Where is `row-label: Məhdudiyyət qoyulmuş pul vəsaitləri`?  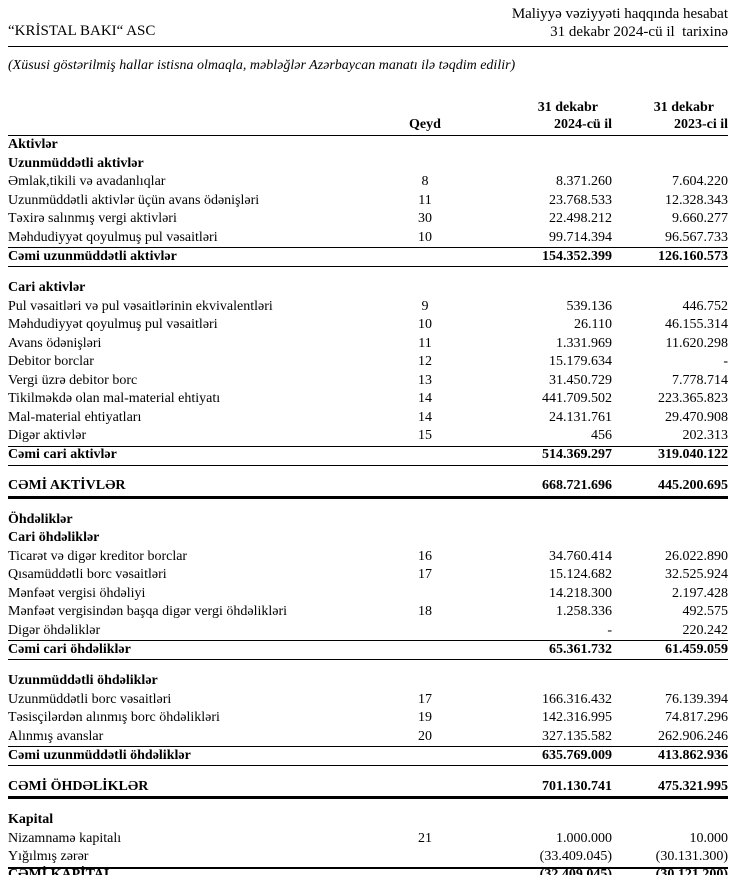 row-label: Məhdudiyyət qoyulmuş pul vəsaitləri is located at coordinates (113, 237).